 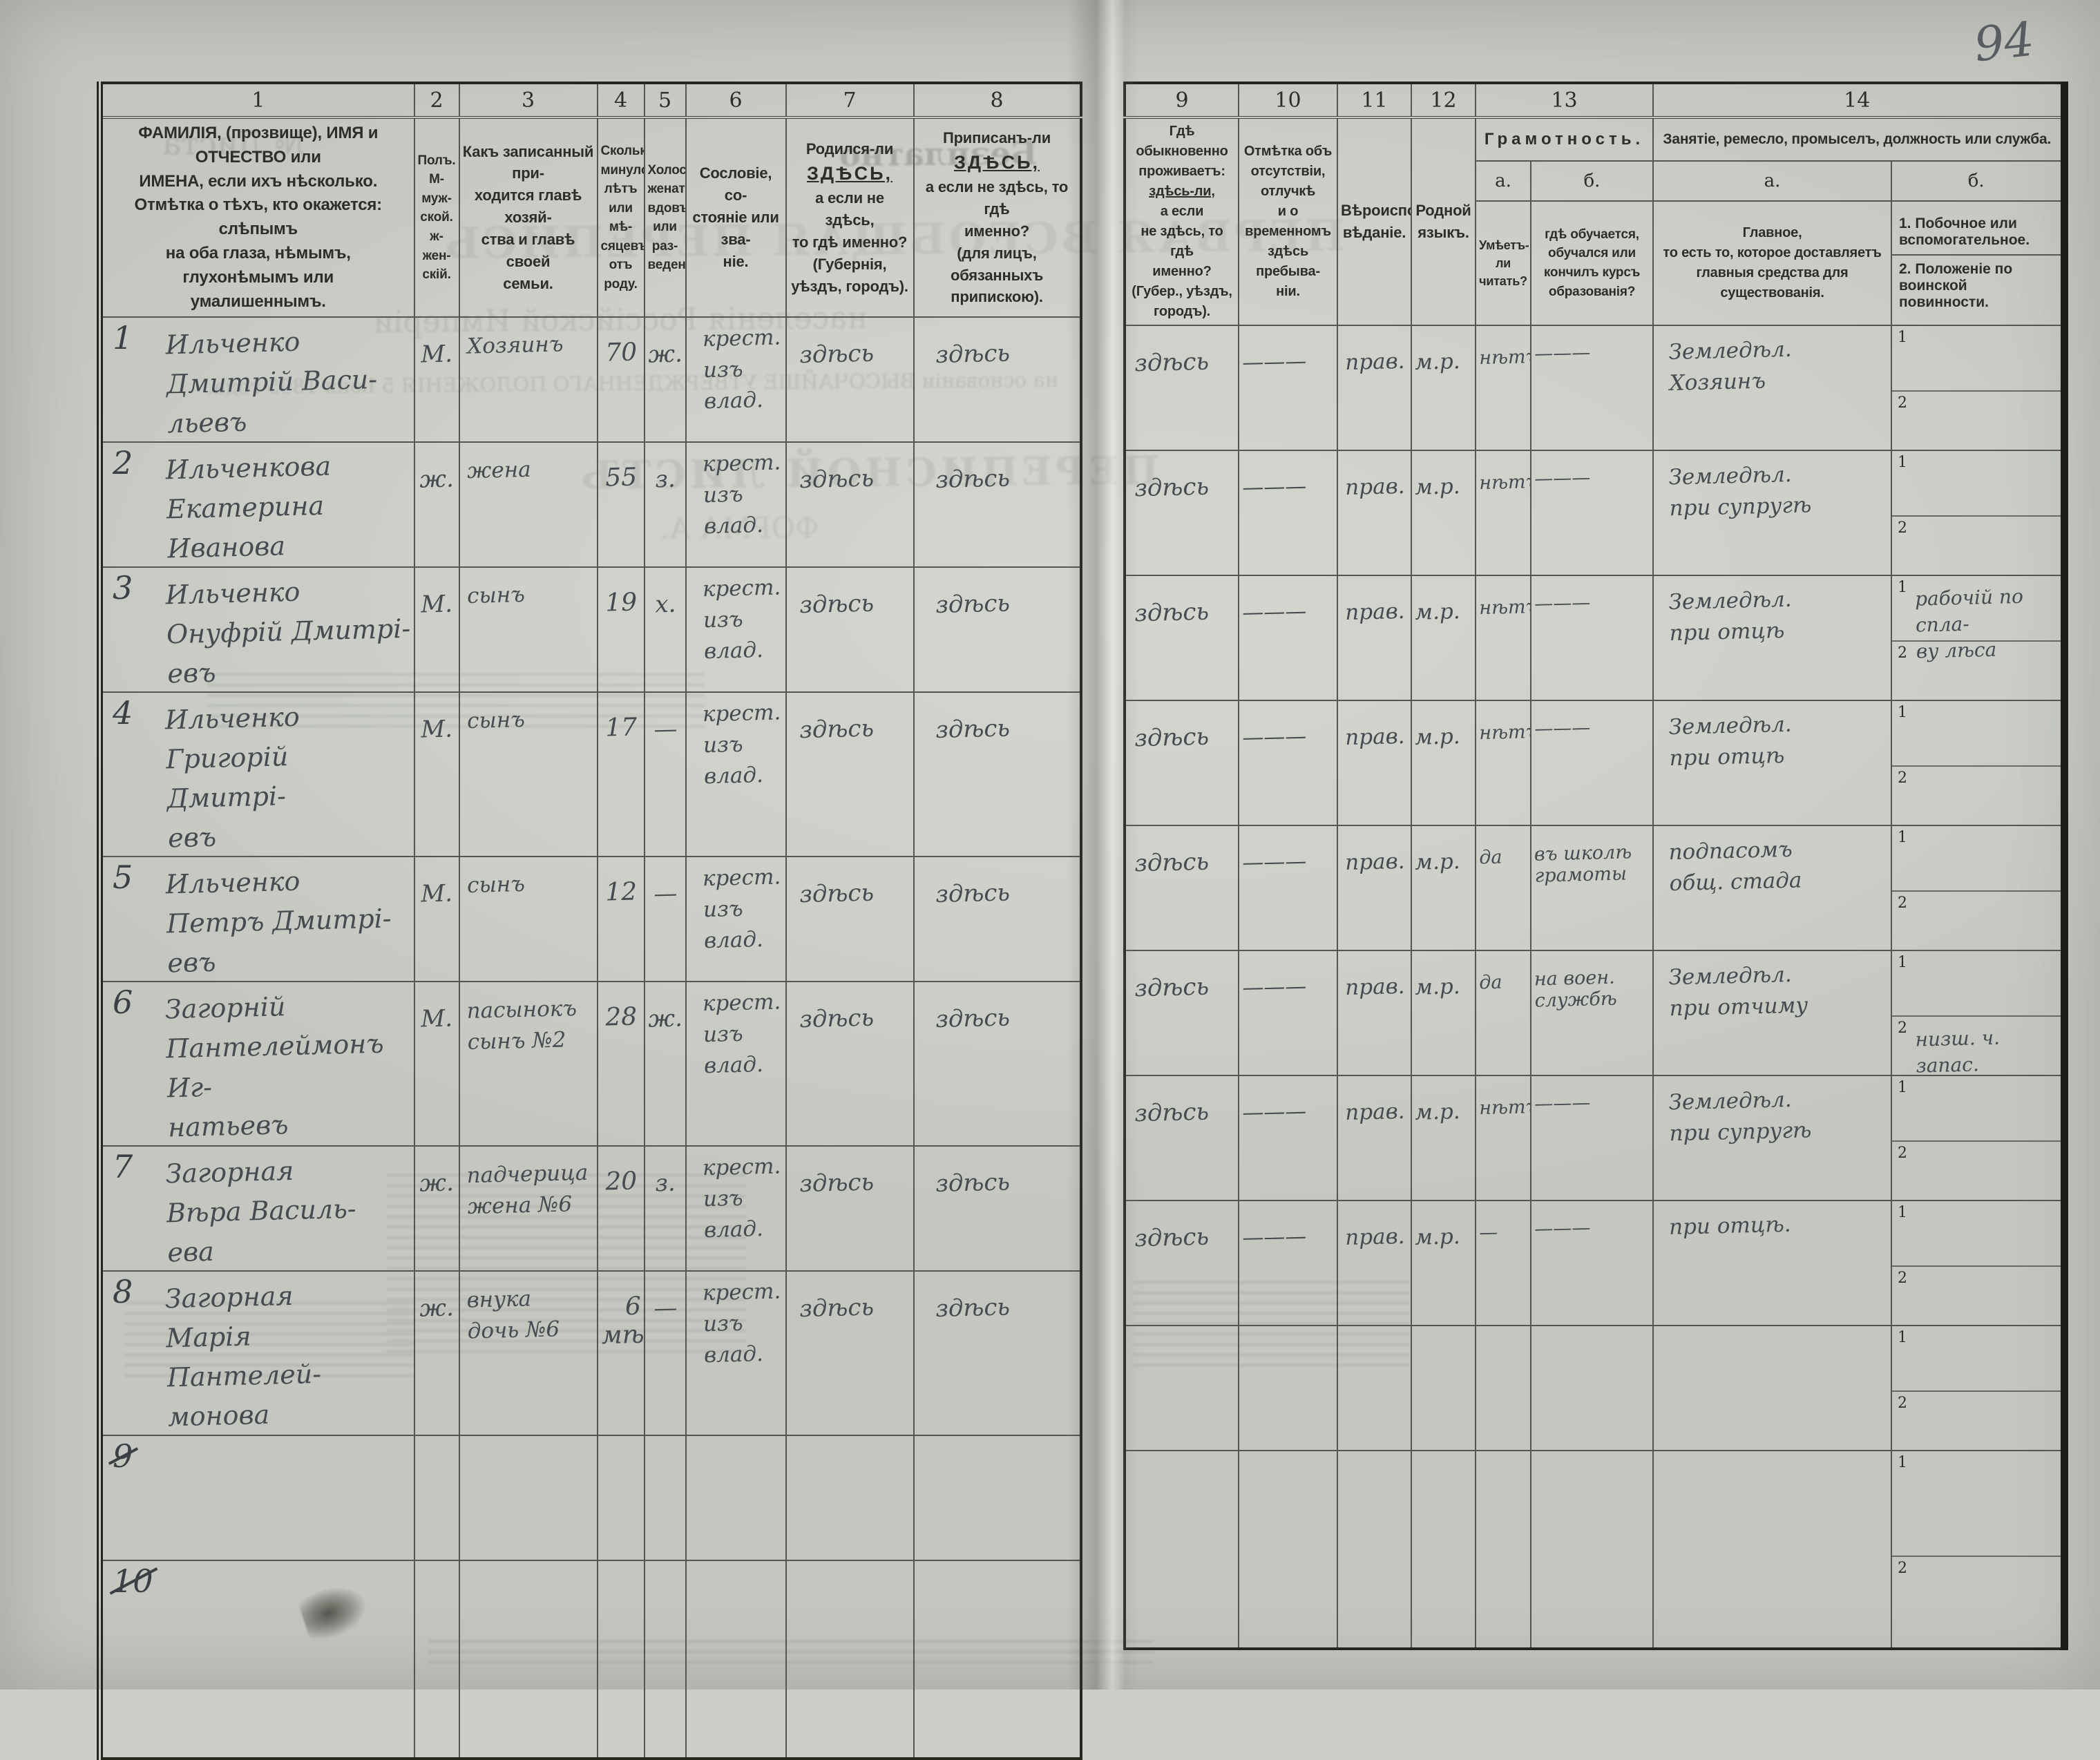 I want to click on education-value: ———, so click(x=1562, y=721).